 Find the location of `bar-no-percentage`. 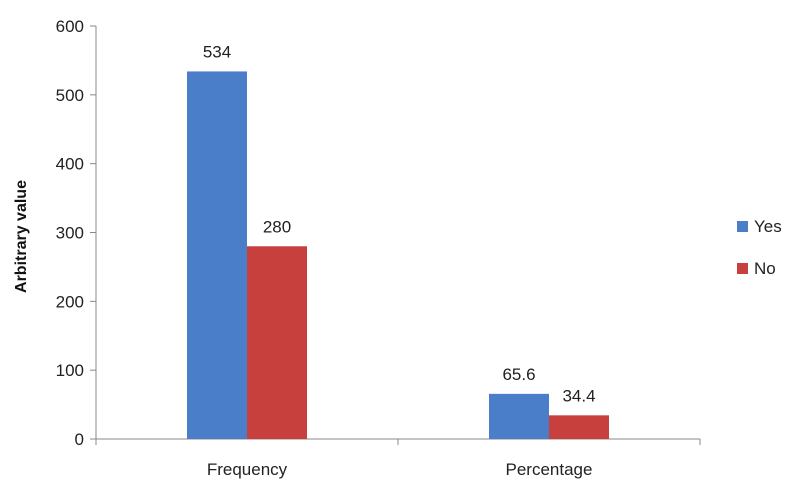

bar-no-percentage is located at coordinates (579, 427).